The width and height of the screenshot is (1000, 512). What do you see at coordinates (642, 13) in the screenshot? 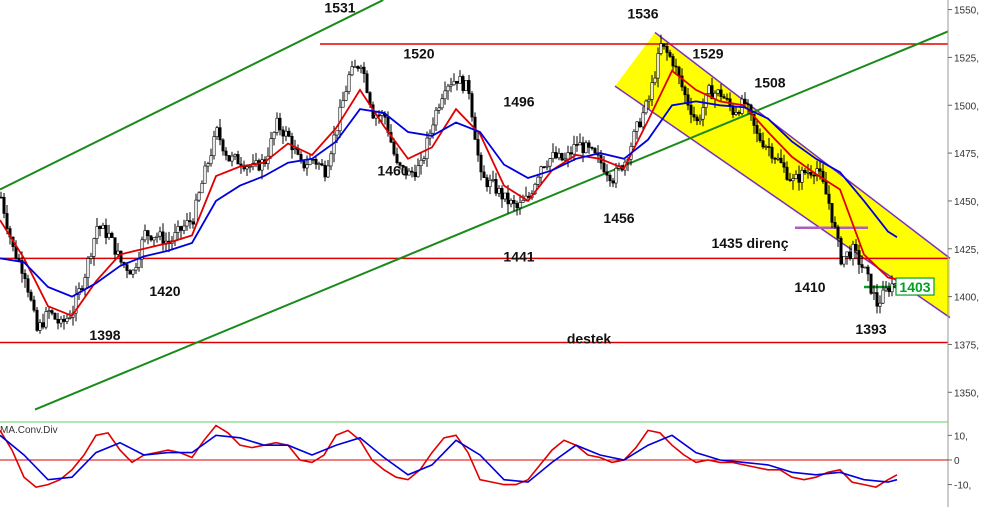
I see `price-label: 1536` at bounding box center [642, 13].